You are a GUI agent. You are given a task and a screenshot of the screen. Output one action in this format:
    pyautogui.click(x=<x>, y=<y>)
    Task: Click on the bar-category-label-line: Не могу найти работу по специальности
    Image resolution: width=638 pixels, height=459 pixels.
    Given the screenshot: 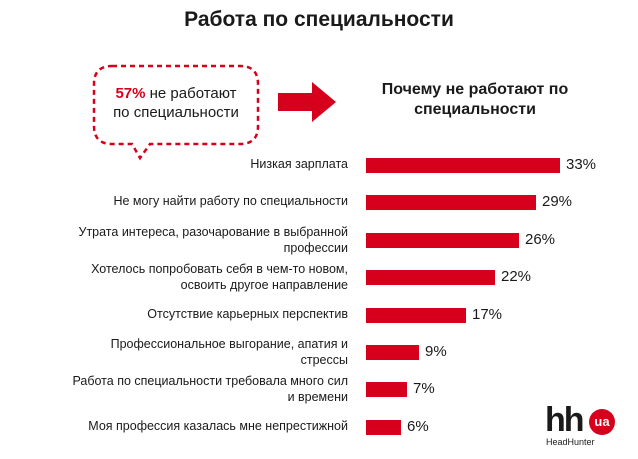 What is the action you would take?
    pyautogui.click(x=230, y=201)
    